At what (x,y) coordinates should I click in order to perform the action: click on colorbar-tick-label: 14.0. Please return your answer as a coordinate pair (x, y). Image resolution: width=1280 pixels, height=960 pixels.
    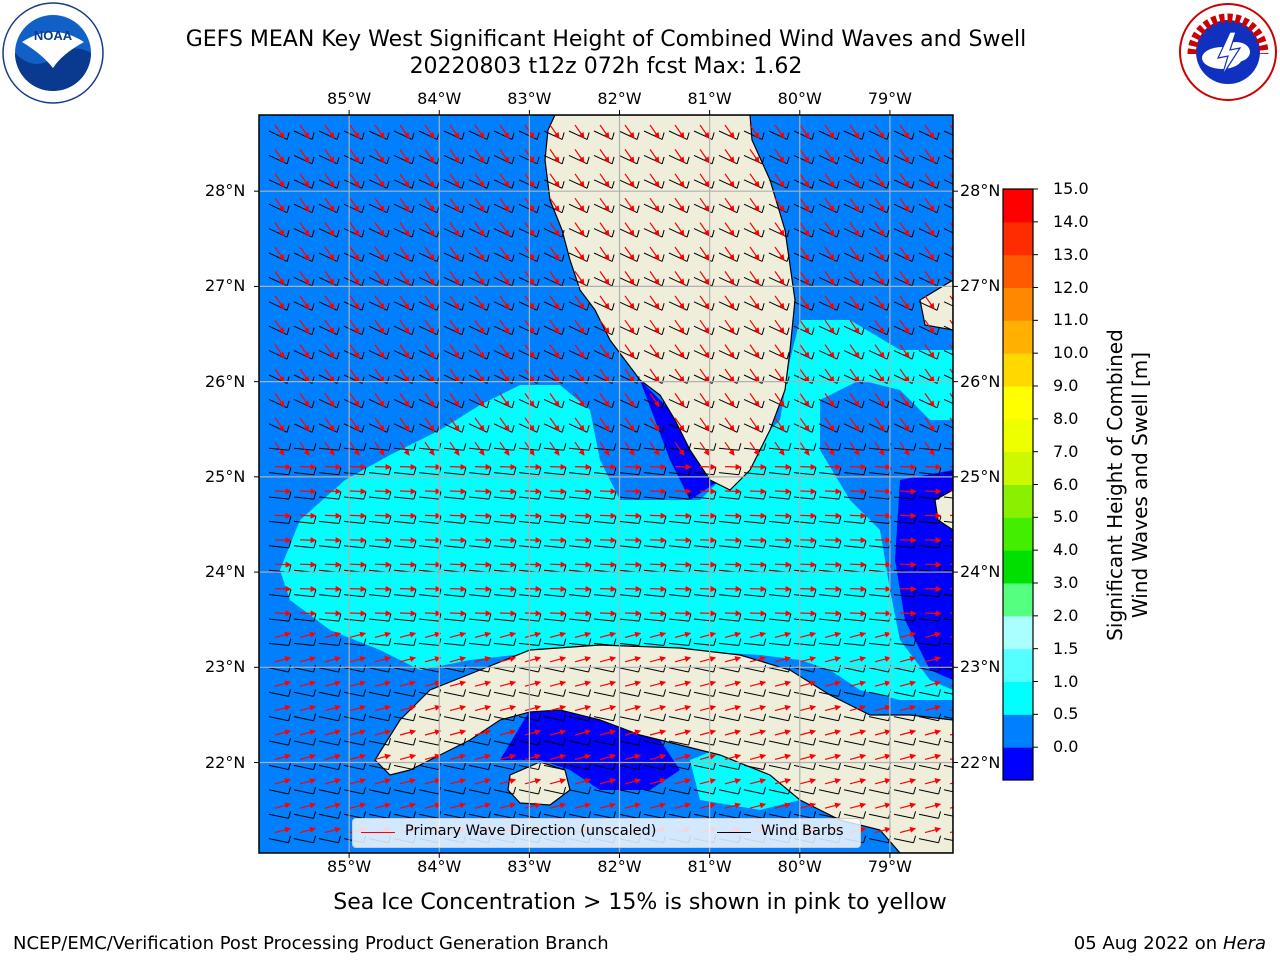
    Looking at the image, I should click on (1071, 221).